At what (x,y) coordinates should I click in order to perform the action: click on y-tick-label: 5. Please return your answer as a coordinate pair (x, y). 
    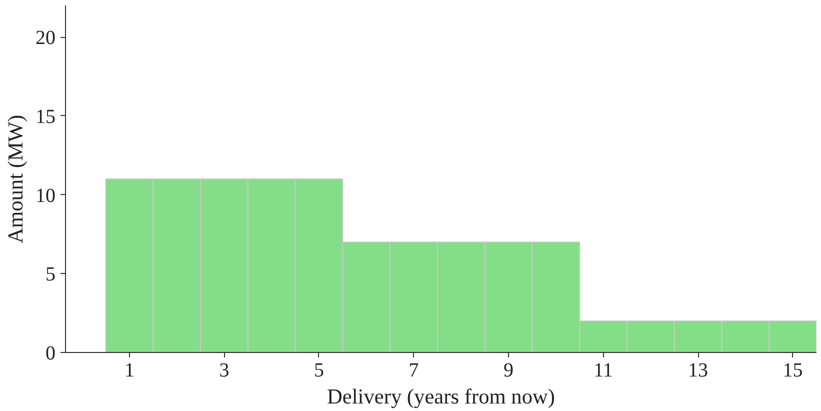
    Looking at the image, I should click on (51, 275).